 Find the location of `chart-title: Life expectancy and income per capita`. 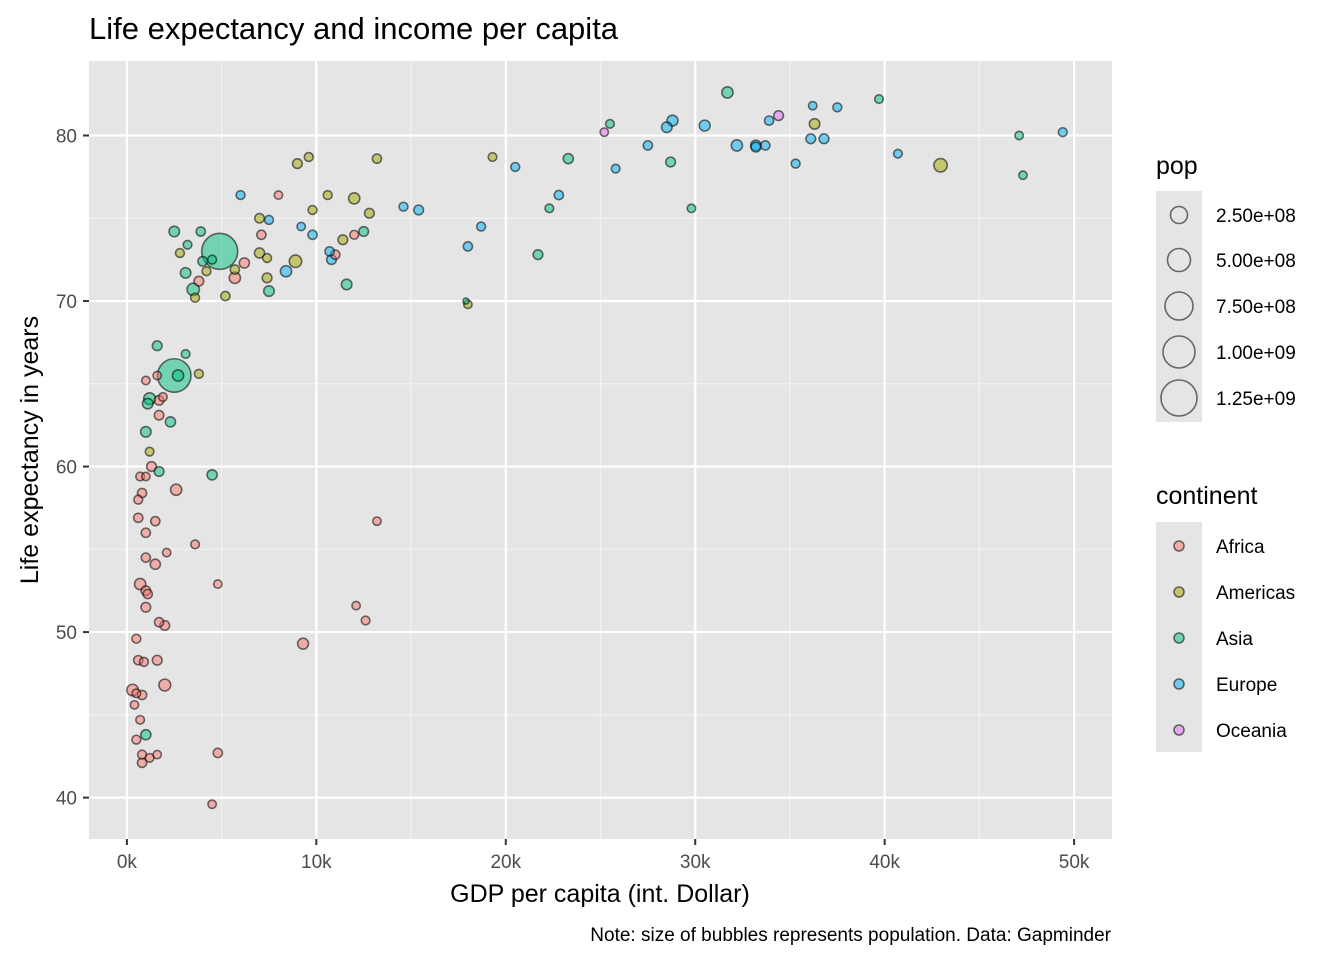

chart-title: Life expectancy and income per capita is located at coordinates (354, 28).